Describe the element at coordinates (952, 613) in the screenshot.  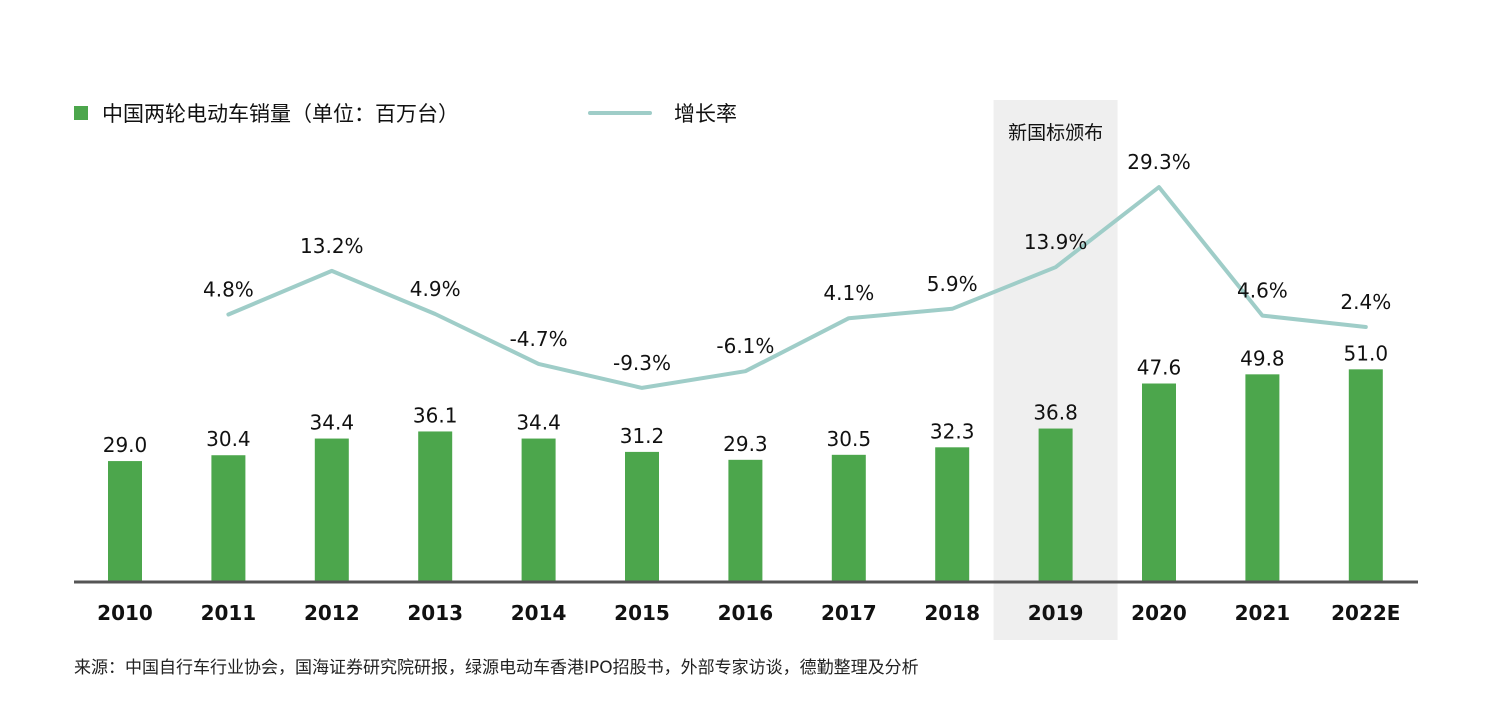
I see `x-tick-2018: 2018` at that location.